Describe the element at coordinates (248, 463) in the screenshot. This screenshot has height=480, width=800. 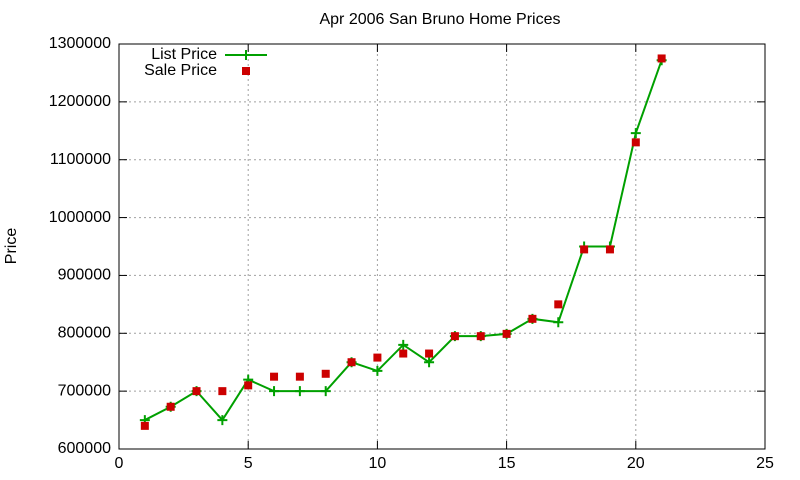
I see `x-tick-label: 5` at that location.